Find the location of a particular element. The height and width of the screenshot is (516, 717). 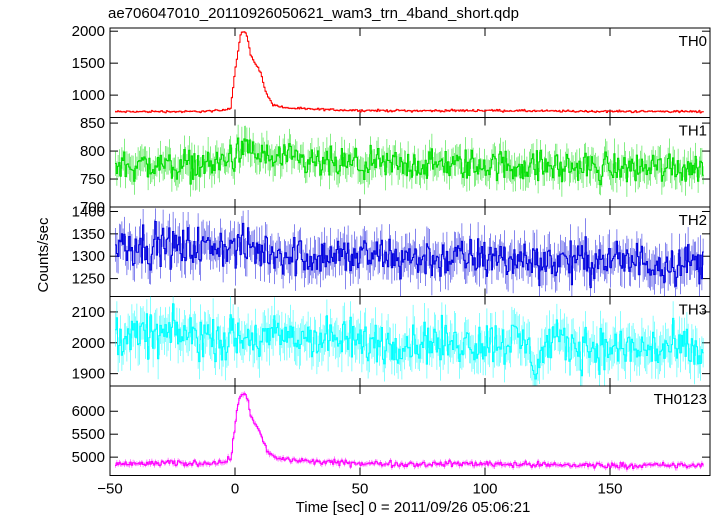

panel-label-th2: TH2 is located at coordinates (693, 220).